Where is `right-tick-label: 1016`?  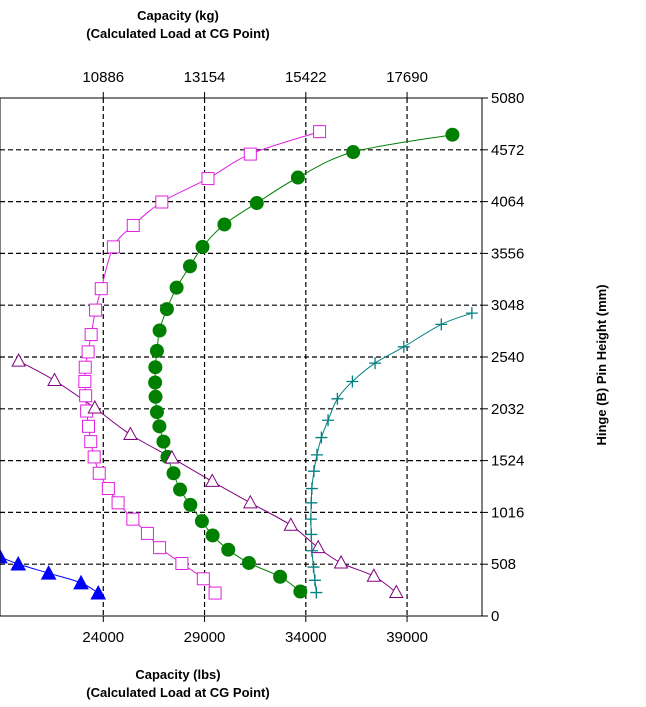
right-tick-label: 1016 is located at coordinates (507, 512).